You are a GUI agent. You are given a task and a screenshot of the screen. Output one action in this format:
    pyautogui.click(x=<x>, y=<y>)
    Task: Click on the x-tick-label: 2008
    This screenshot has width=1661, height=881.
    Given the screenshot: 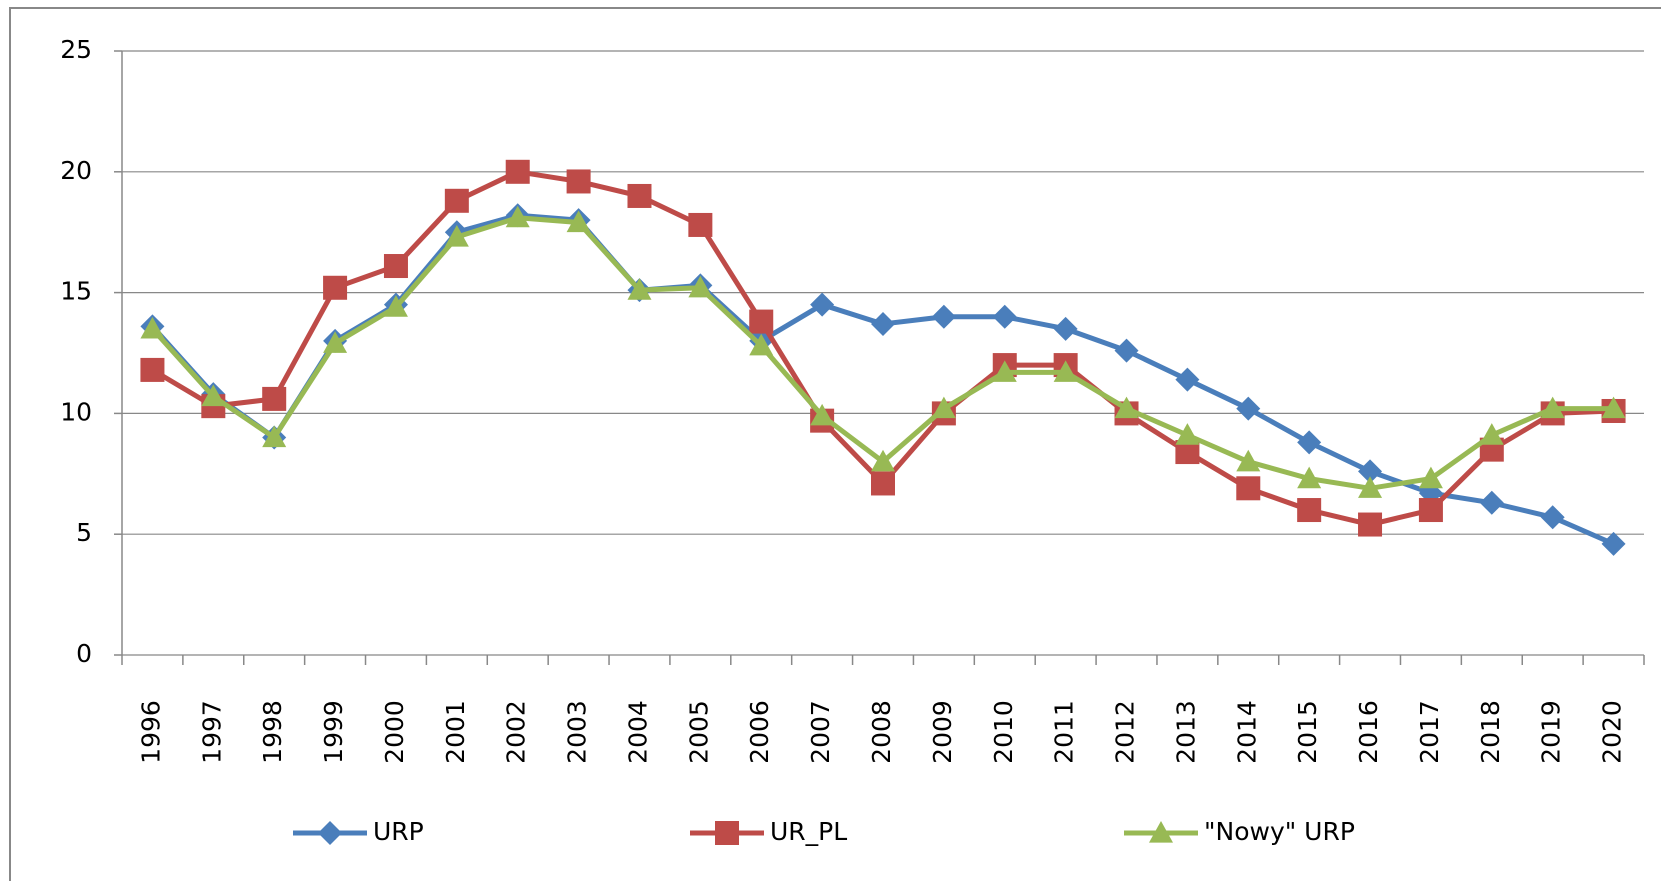 What is the action you would take?
    pyautogui.click(x=881, y=732)
    